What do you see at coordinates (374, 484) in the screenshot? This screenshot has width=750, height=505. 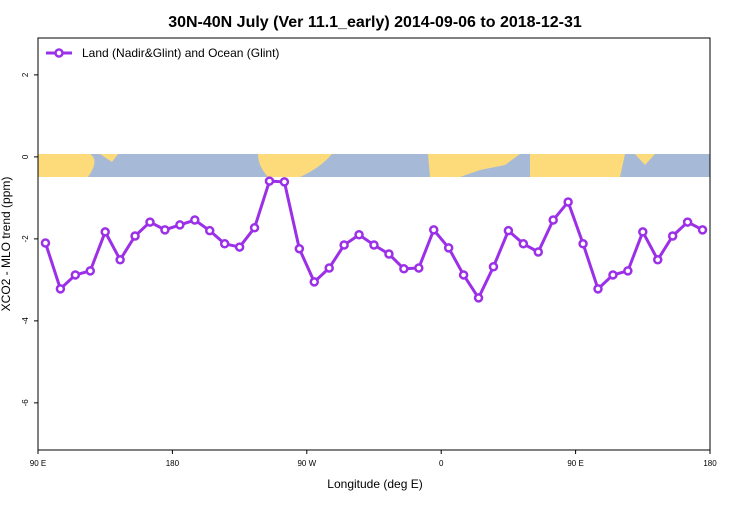 I see `x-axis-label: Longitude (deg E)` at bounding box center [374, 484].